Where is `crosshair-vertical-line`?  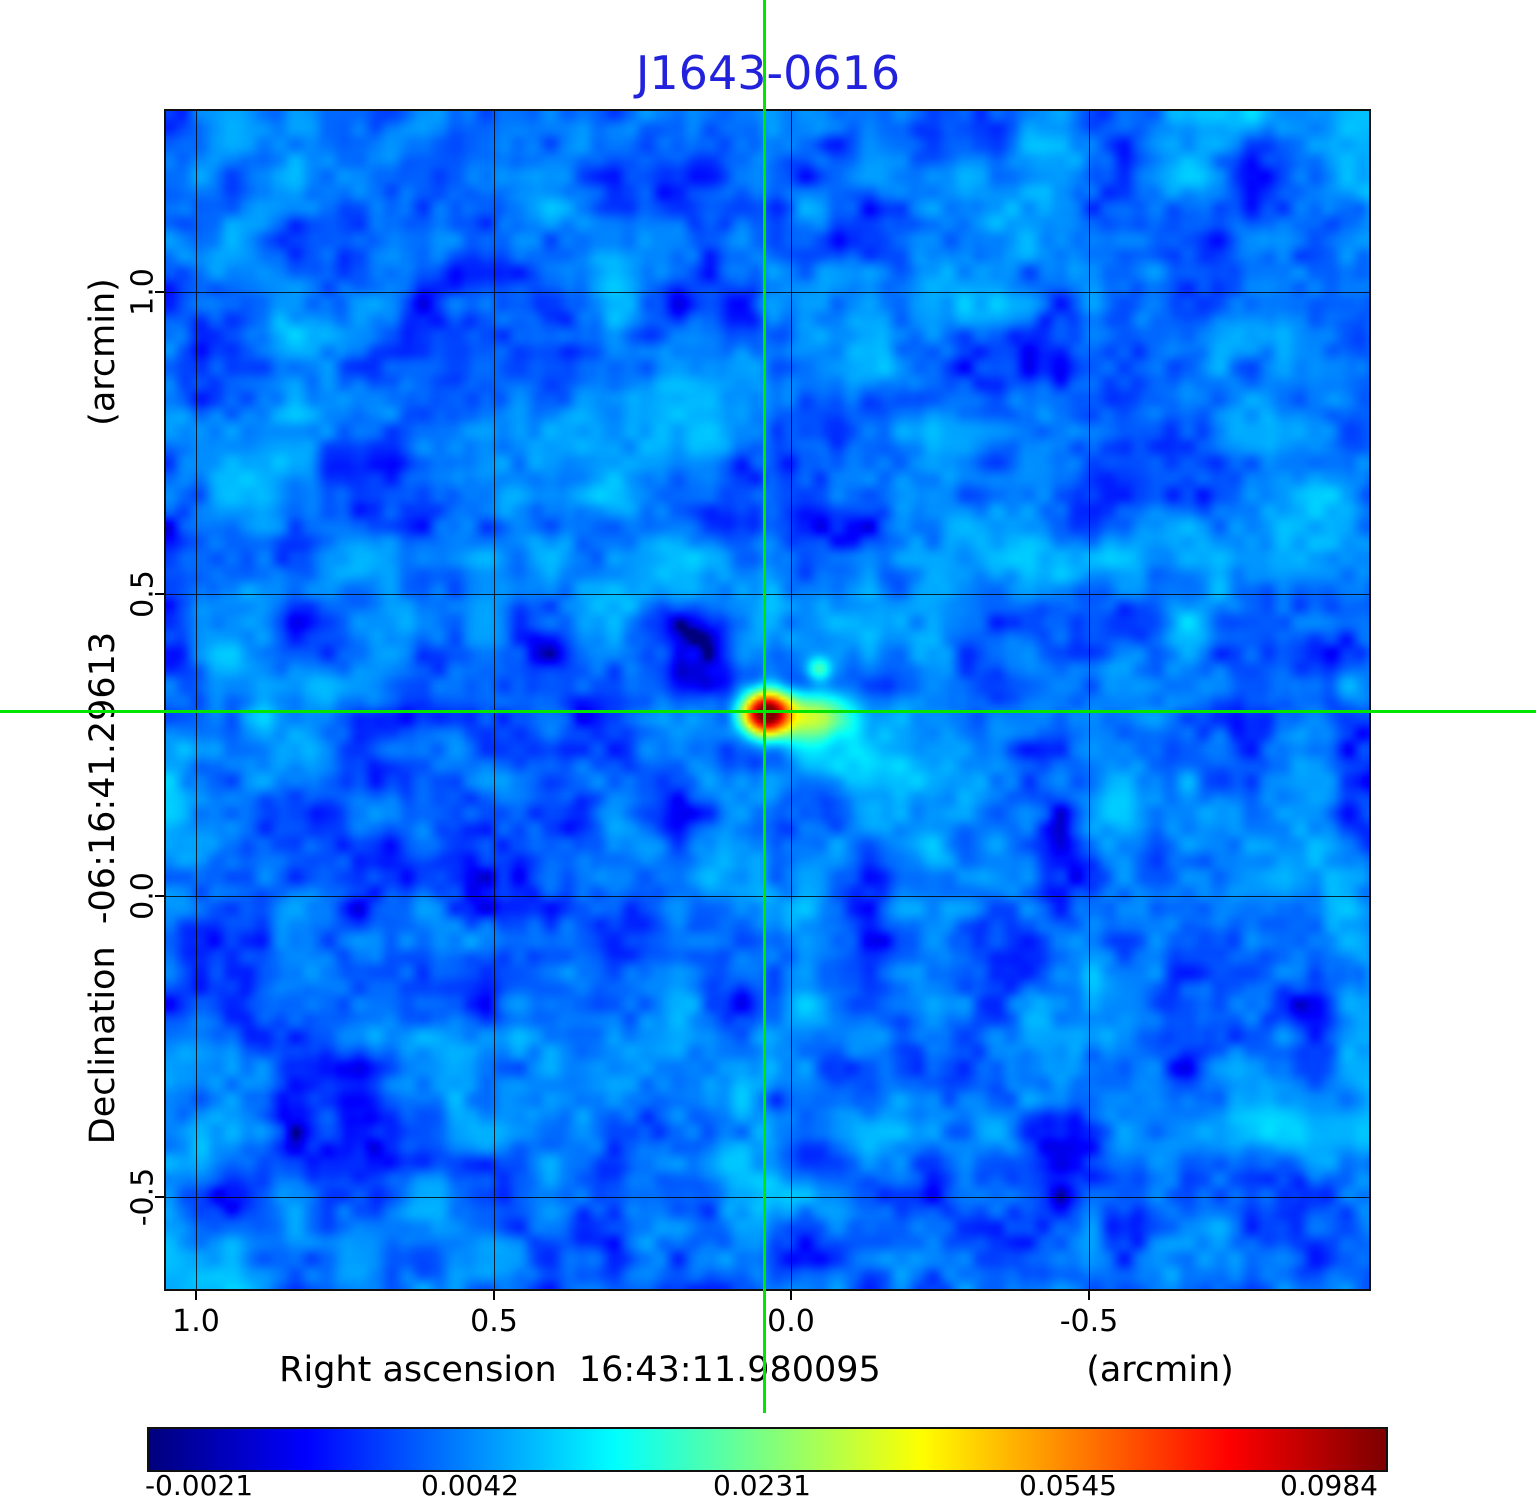 crosshair-vertical-line is located at coordinates (764, 706).